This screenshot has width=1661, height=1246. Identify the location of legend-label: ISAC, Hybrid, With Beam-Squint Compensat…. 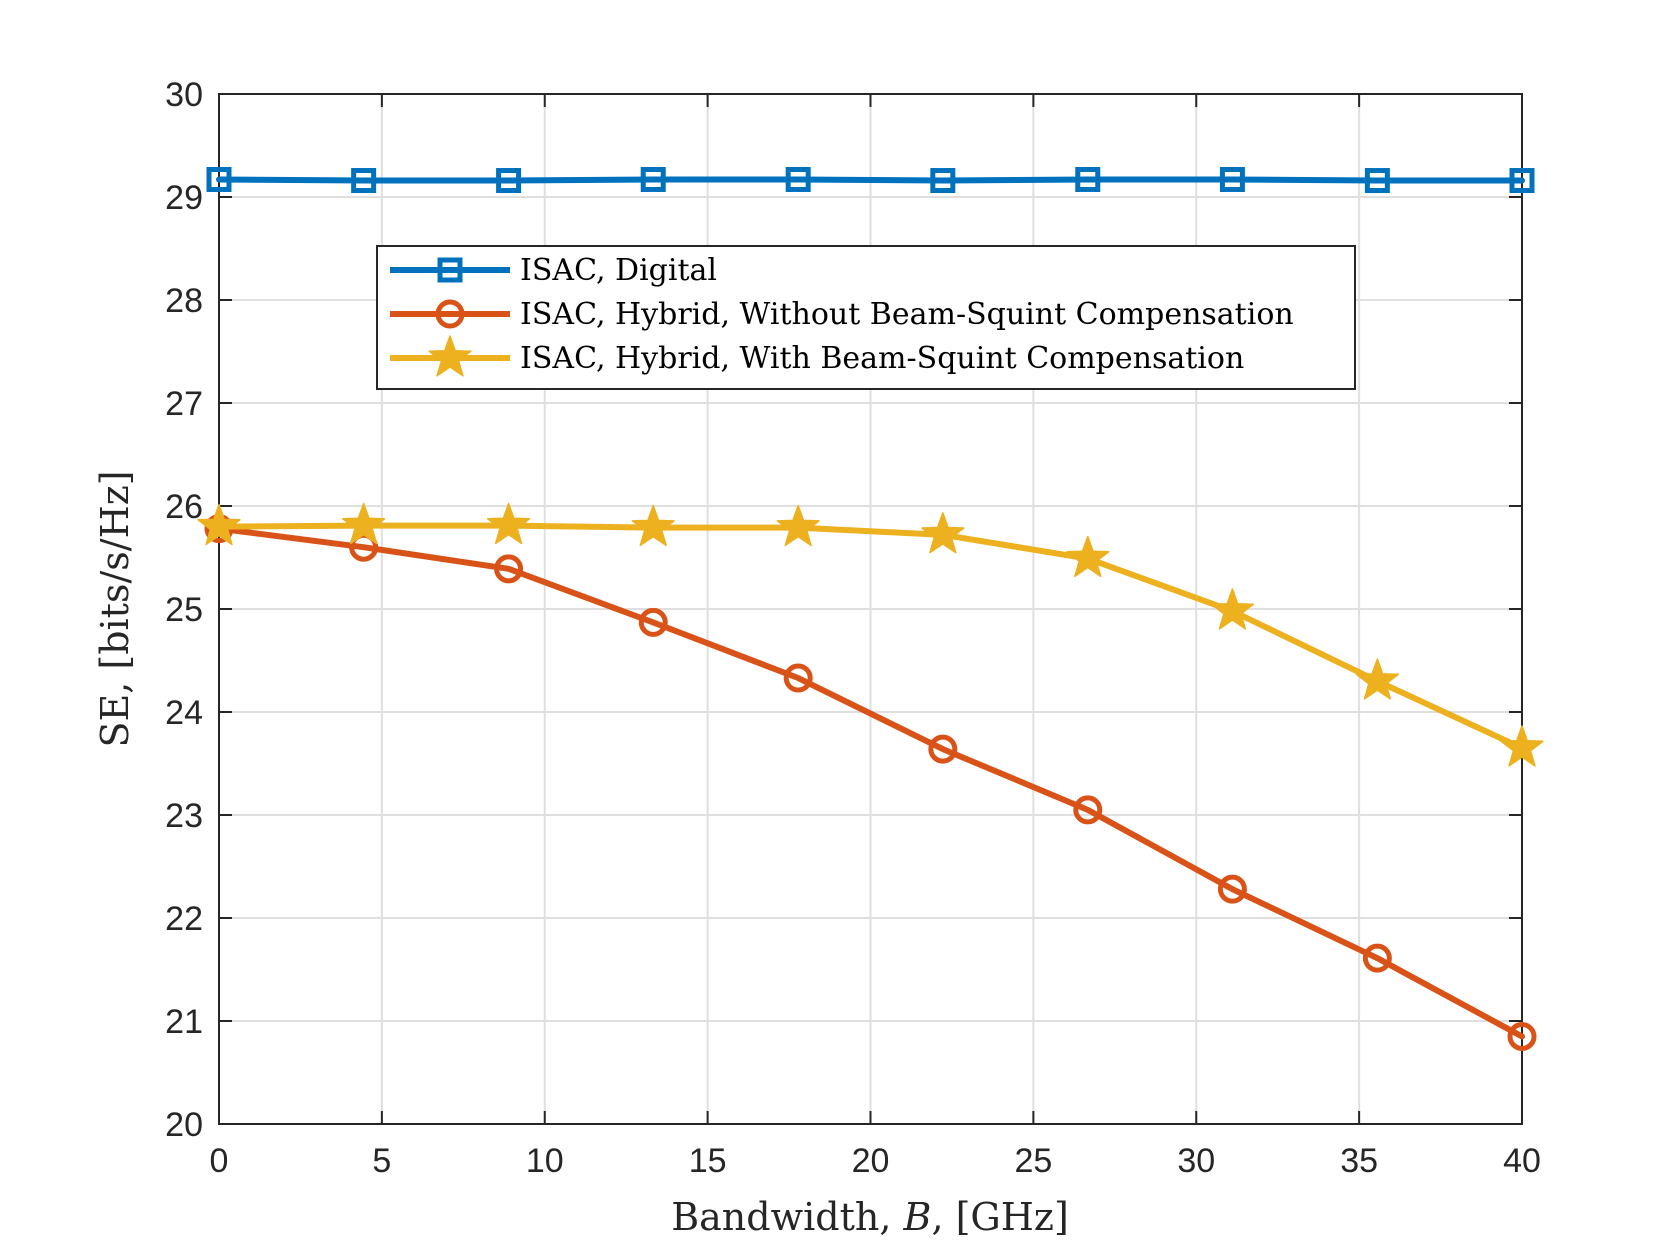
(882, 358).